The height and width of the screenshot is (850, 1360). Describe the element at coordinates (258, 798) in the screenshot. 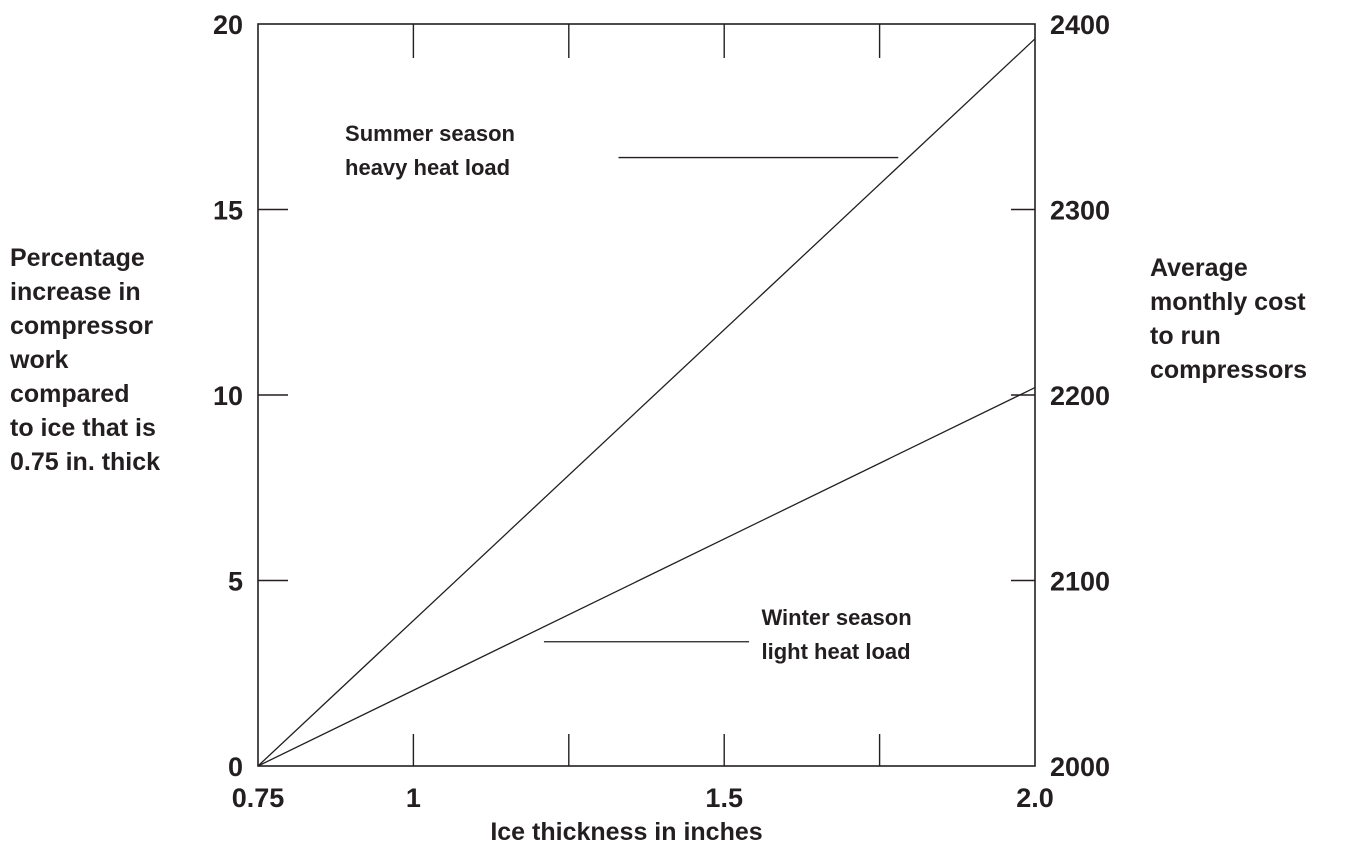

I see `x-tick-label: 0.75` at that location.